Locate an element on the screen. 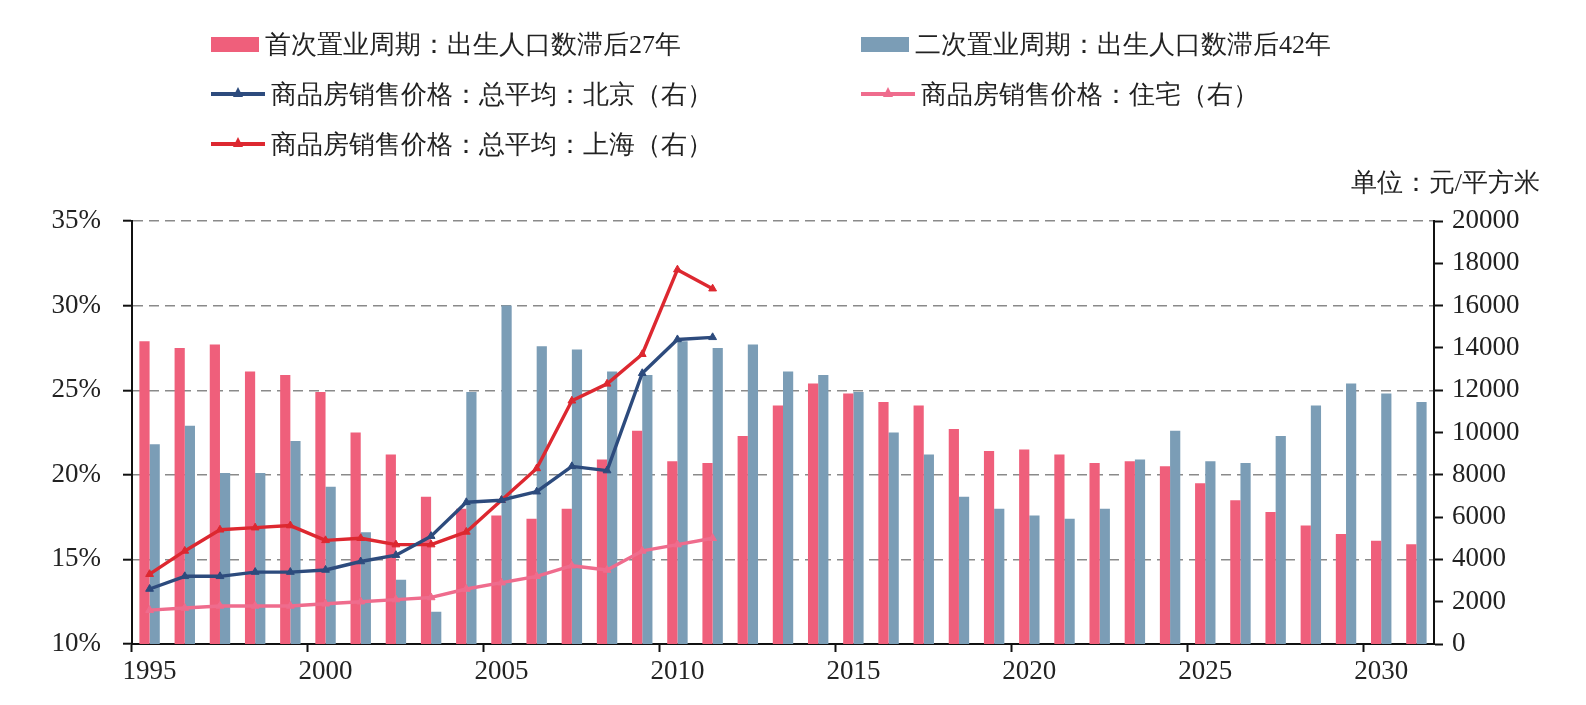 Image resolution: width=1586 pixels, height=705 pixels. x-tick-label: 2005 is located at coordinates (501, 670).